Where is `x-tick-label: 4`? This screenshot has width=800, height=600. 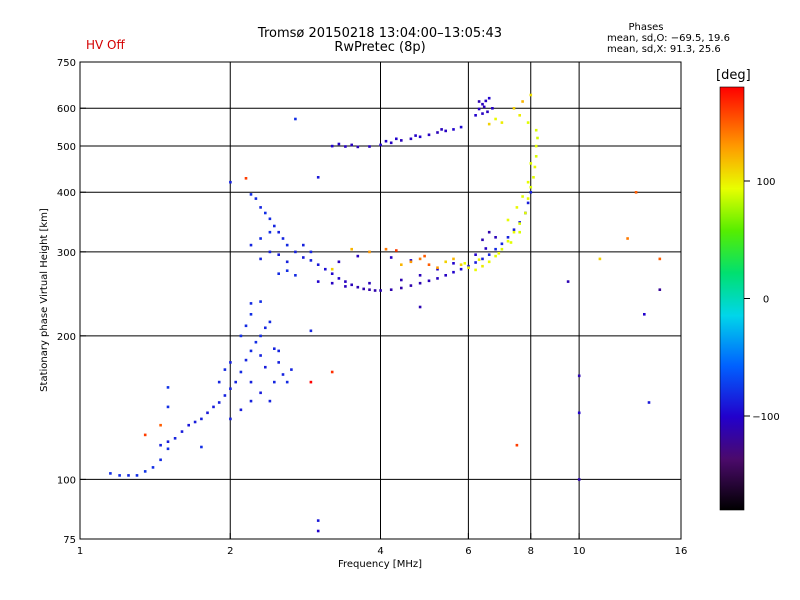
x-tick-label: 4 is located at coordinates (380, 551).